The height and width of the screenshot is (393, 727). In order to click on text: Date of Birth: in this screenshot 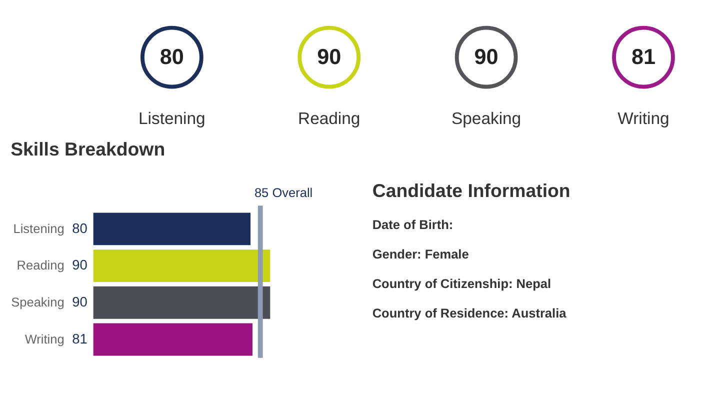, I will do `click(413, 224)`.